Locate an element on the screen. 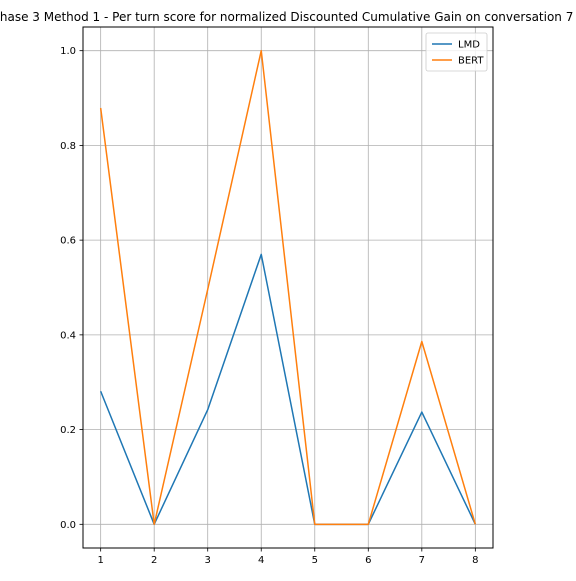 The image size is (576, 581). x-tick-label: 1 is located at coordinates (100, 560).